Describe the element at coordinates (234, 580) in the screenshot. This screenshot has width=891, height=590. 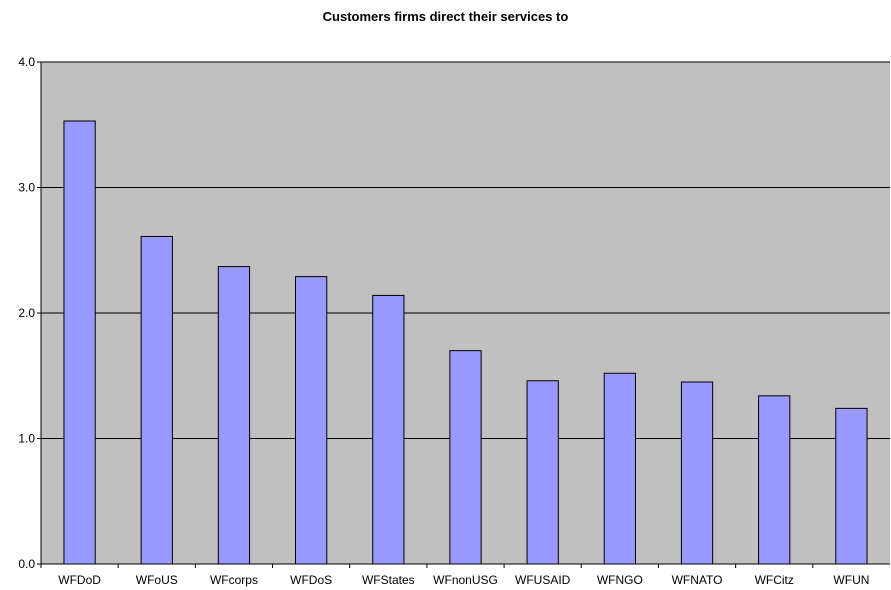
I see `x-tick-label: WFcorps` at that location.